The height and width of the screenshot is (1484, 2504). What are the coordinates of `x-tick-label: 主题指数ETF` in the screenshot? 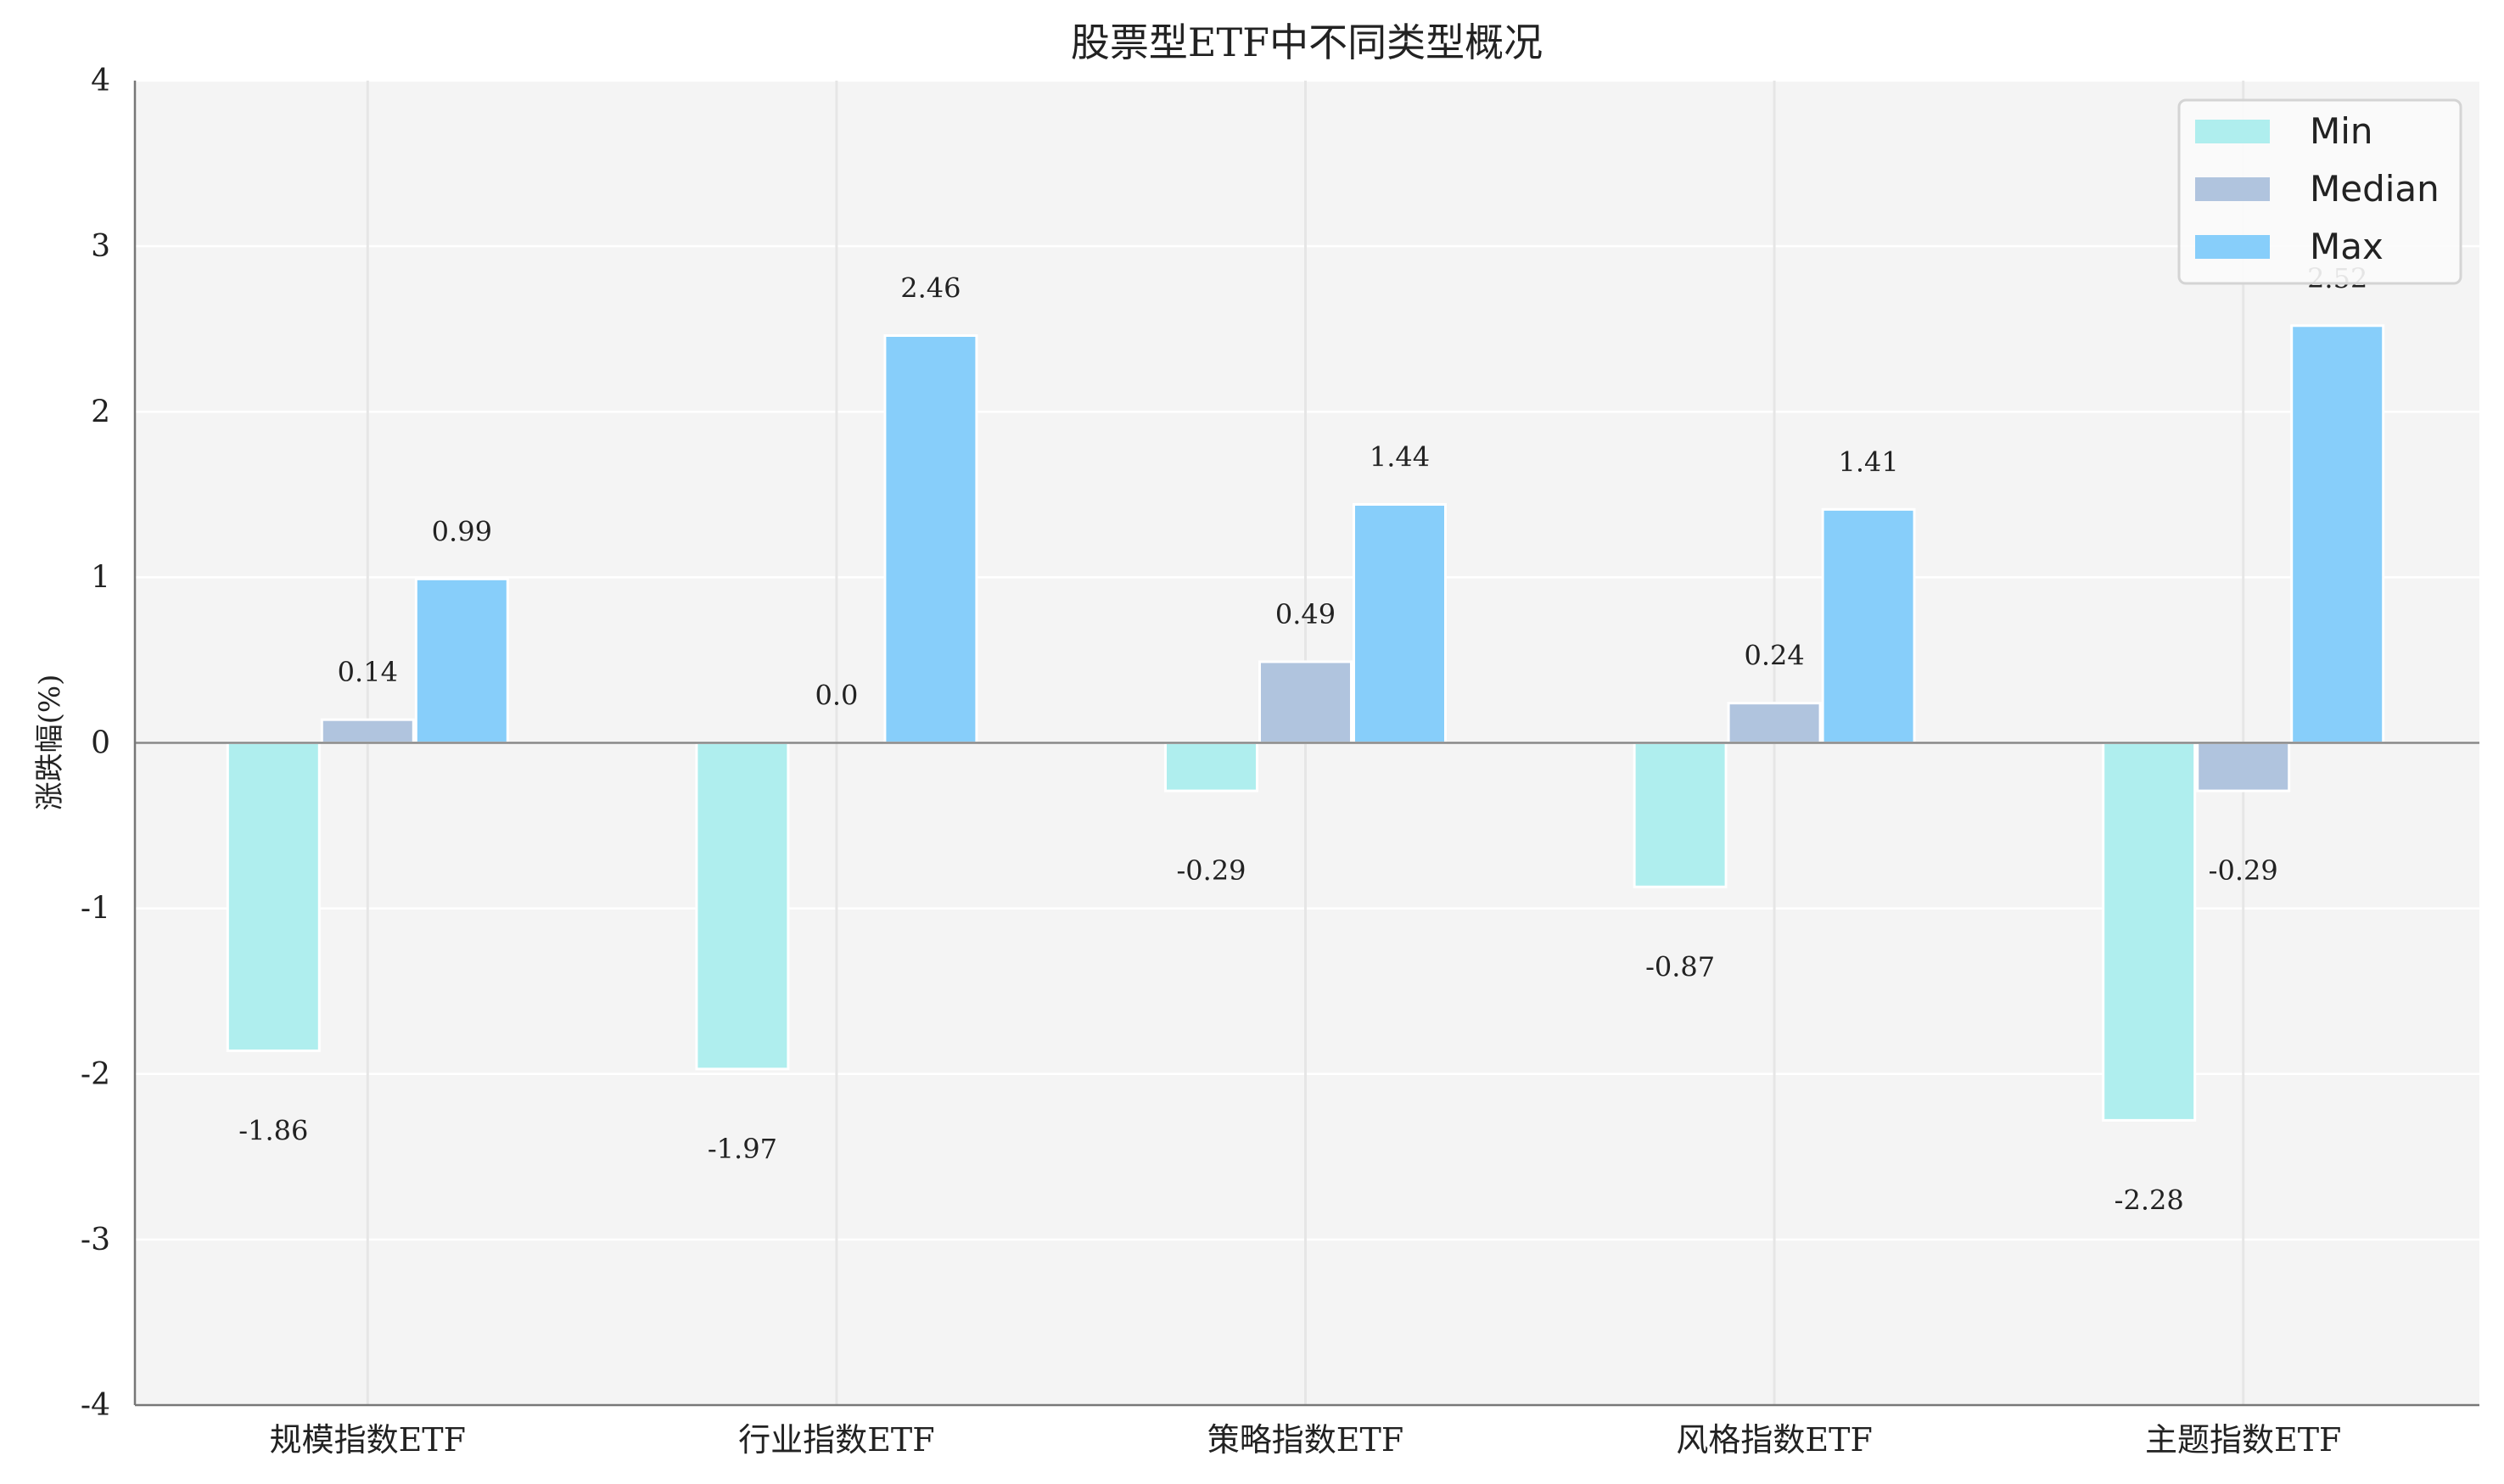 It's located at (2243, 1440).